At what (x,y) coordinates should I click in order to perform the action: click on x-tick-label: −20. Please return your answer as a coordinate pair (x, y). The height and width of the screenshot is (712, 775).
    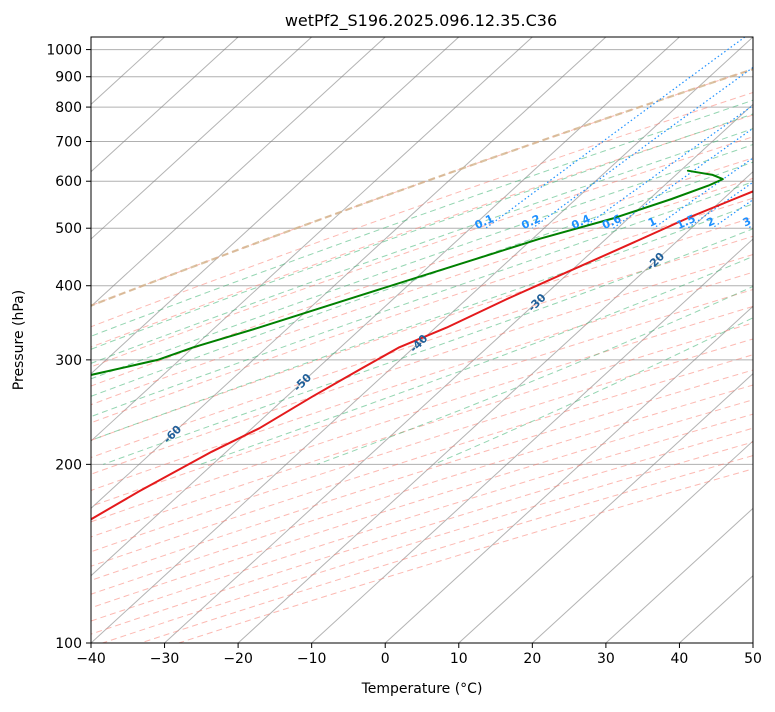
    Looking at the image, I should click on (238, 659).